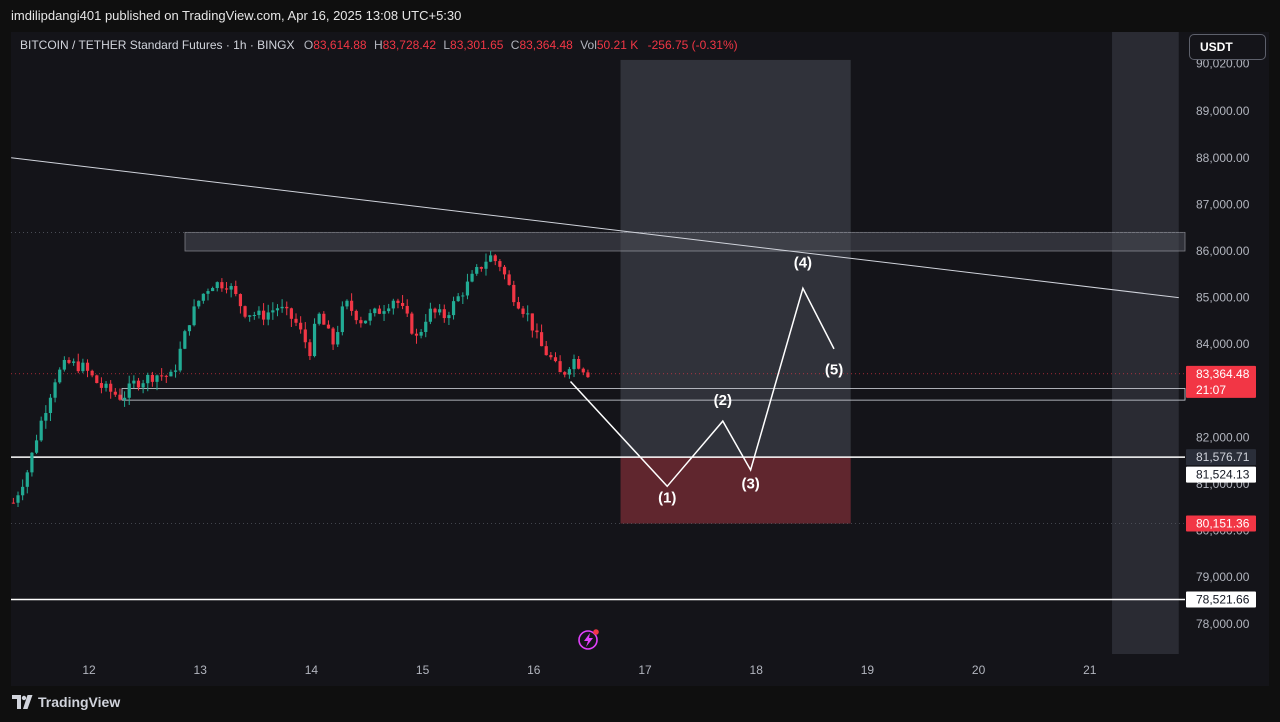  Describe the element at coordinates (312, 670) in the screenshot. I see `time-tick: 14` at that location.